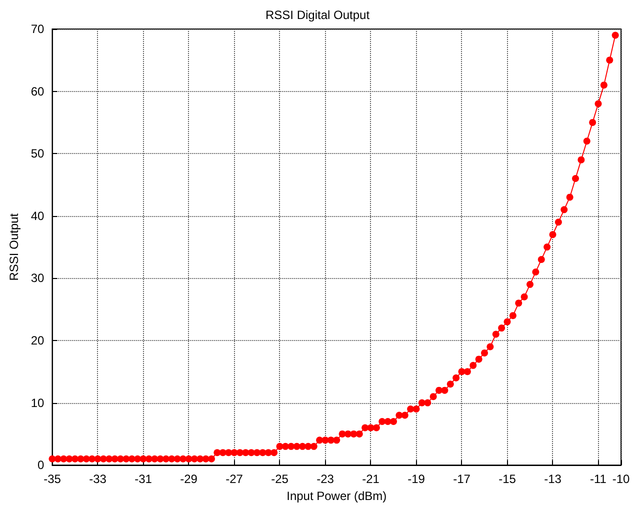 The width and height of the screenshot is (635, 507). Describe the element at coordinates (507, 479) in the screenshot. I see `x-tick-label: -15` at that location.